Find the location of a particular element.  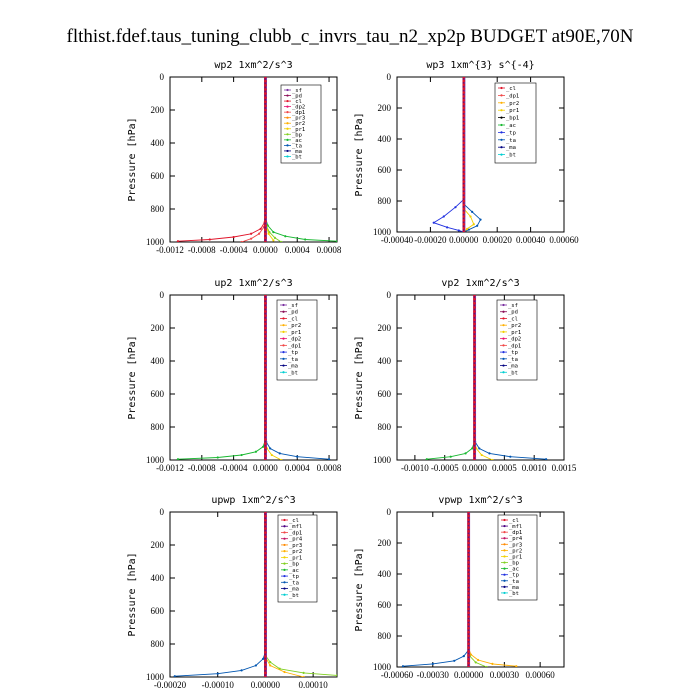

x-tick-label: 0.0010 is located at coordinates (534, 468).